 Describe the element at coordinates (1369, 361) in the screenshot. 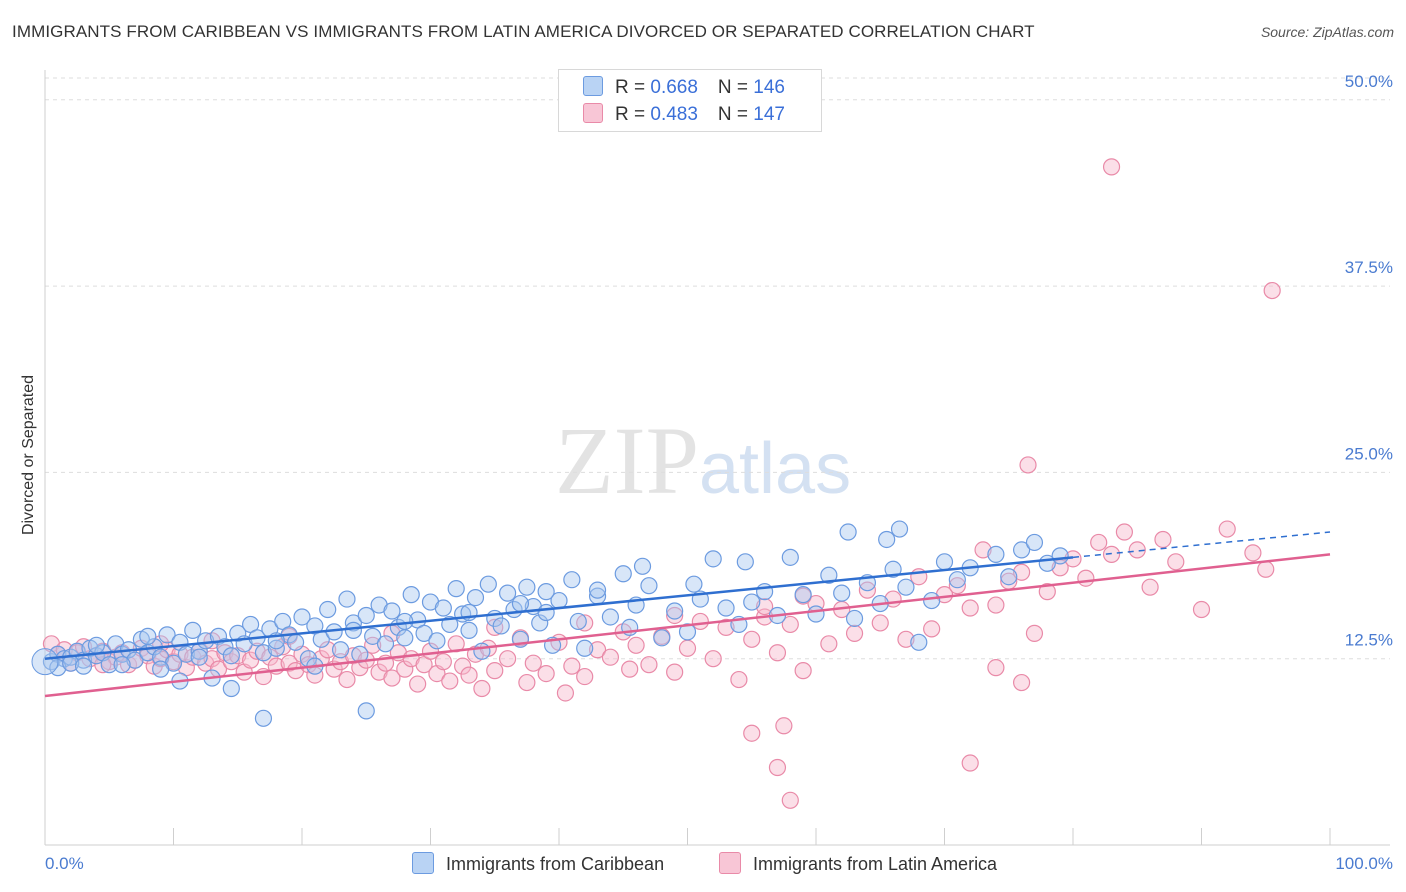

I see `y-axis-tick-labels: 12.5% 25.0% 37.5% 50.0%` at that location.